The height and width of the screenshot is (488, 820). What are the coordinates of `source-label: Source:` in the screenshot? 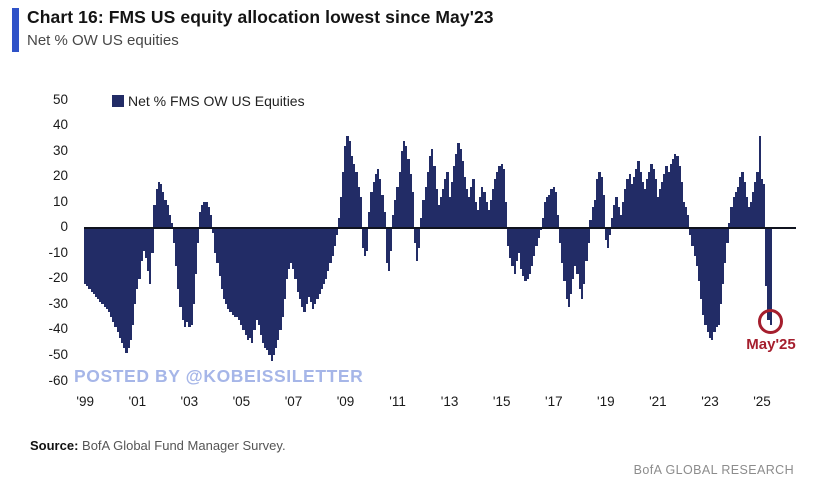 It's located at (54, 445).